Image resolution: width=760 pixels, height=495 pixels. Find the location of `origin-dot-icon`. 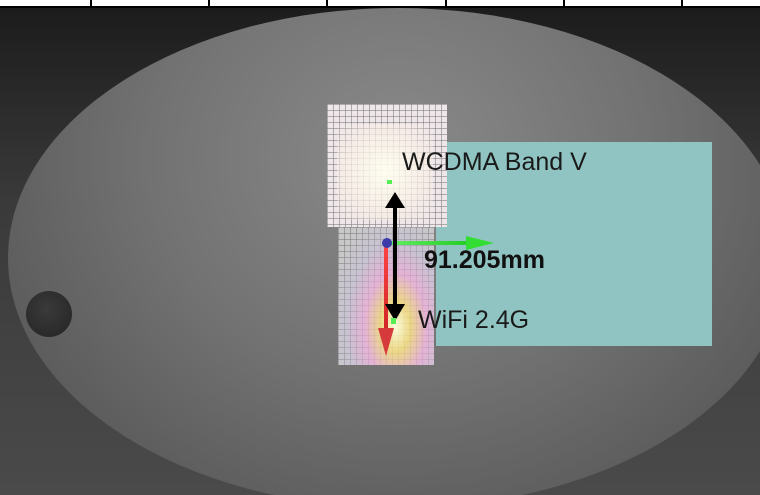

origin-dot-icon is located at coordinates (387, 243).